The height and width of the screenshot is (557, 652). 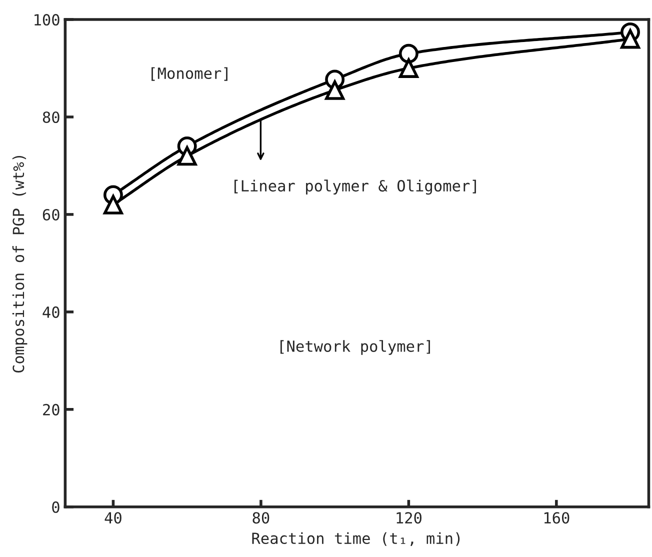 What do you see at coordinates (356, 539) in the screenshot?
I see `x-axis-title: Reaction time (t₁, min)` at bounding box center [356, 539].